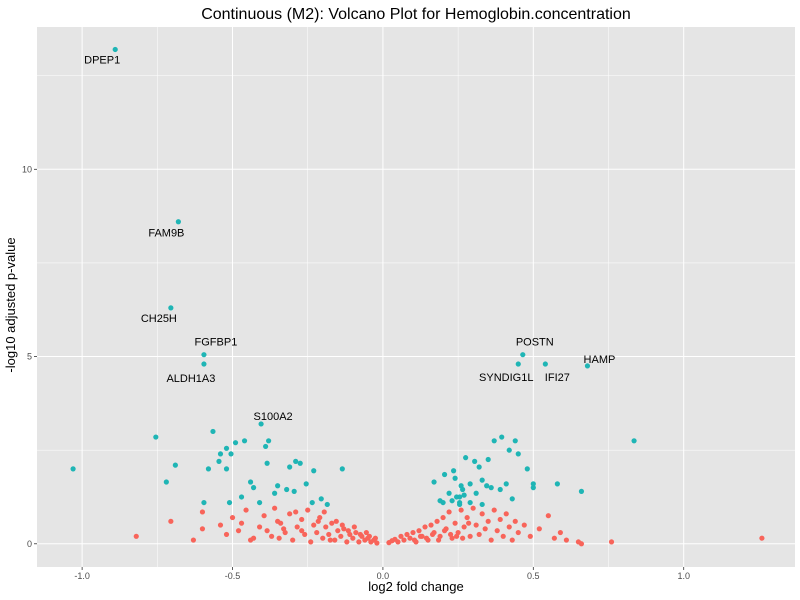  I want to click on gene-label-hamp: HAMP, so click(600, 360).